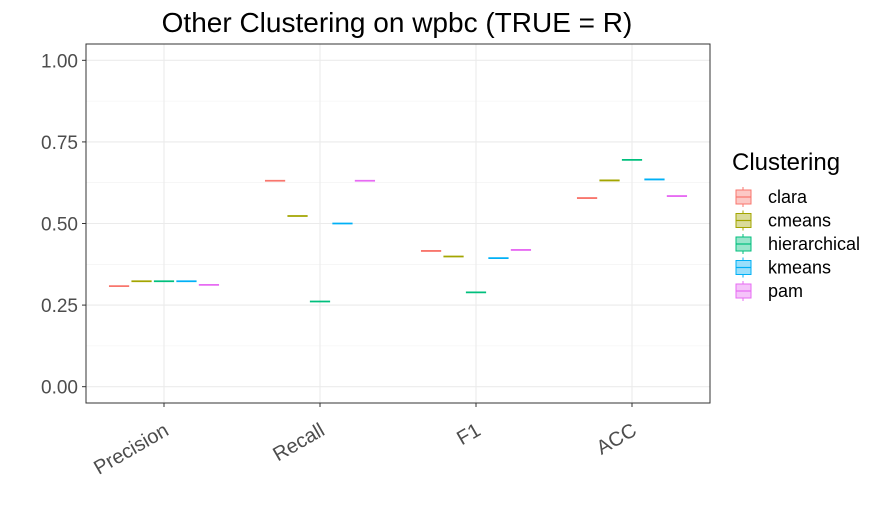 The width and height of the screenshot is (891, 508). What do you see at coordinates (799, 221) in the screenshot?
I see `legend-label-cmeans: cmeans` at bounding box center [799, 221].